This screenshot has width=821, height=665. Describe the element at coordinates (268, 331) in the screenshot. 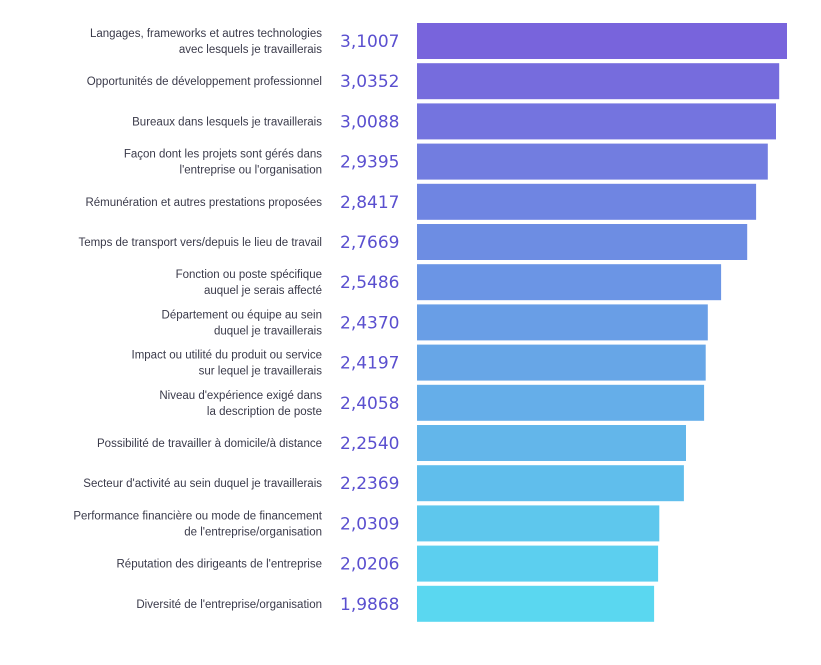

I see `category-label: duquel je travaillerais` at that location.